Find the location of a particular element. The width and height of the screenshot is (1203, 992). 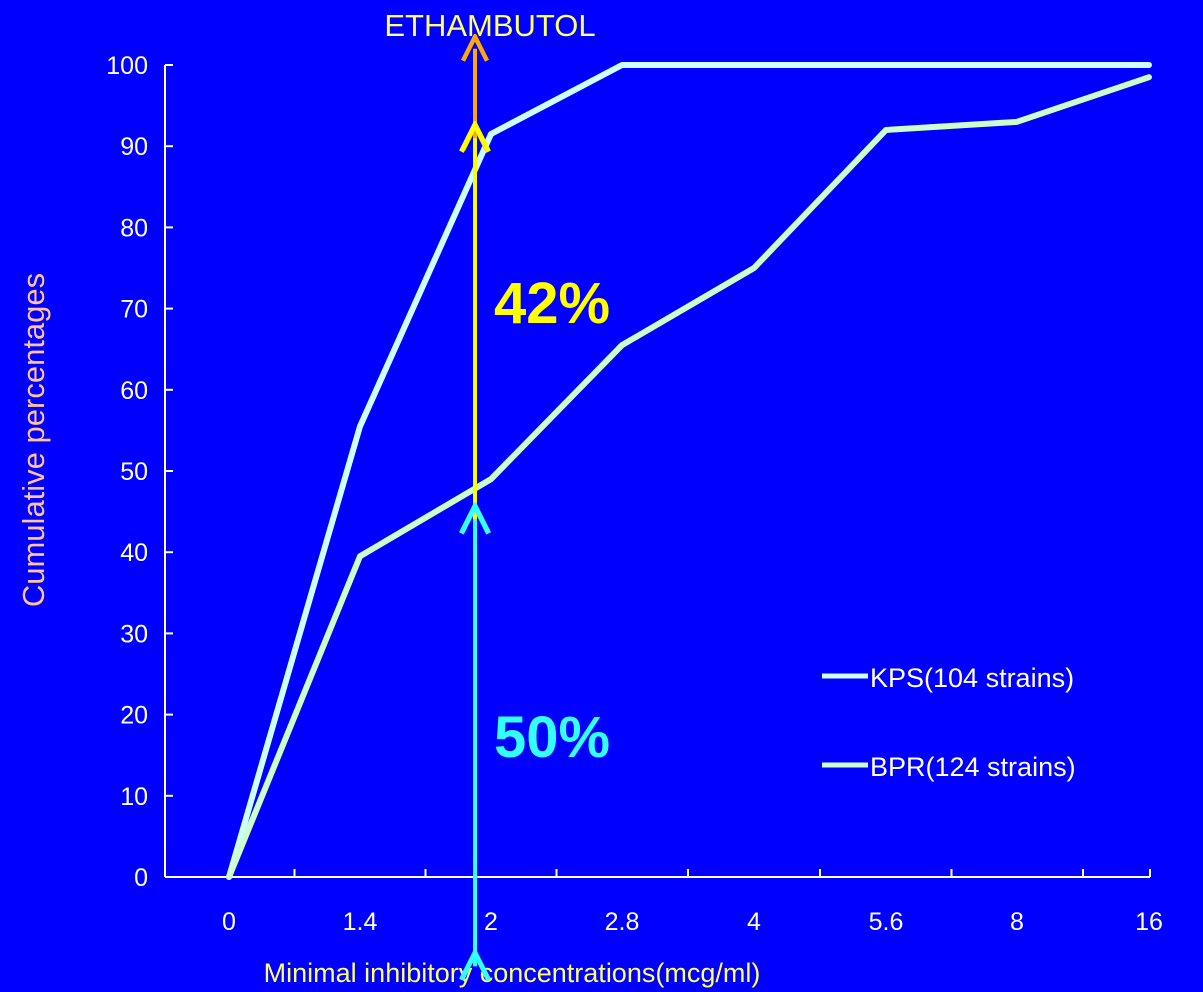

x-tick-label: 5.6 is located at coordinates (886, 922).